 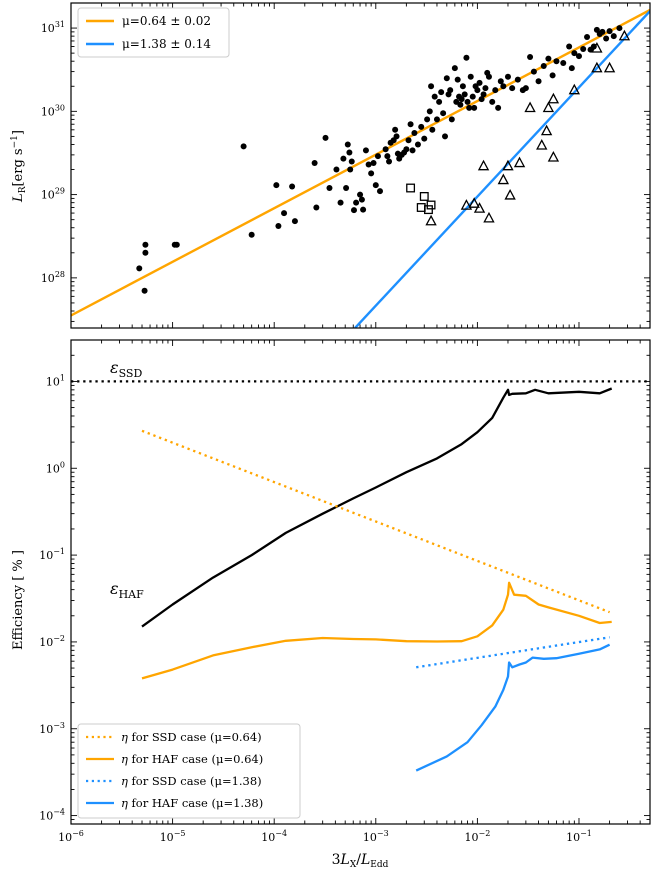 I want to click on x-tick-label: 10⁻⁴, so click(x=274, y=836).